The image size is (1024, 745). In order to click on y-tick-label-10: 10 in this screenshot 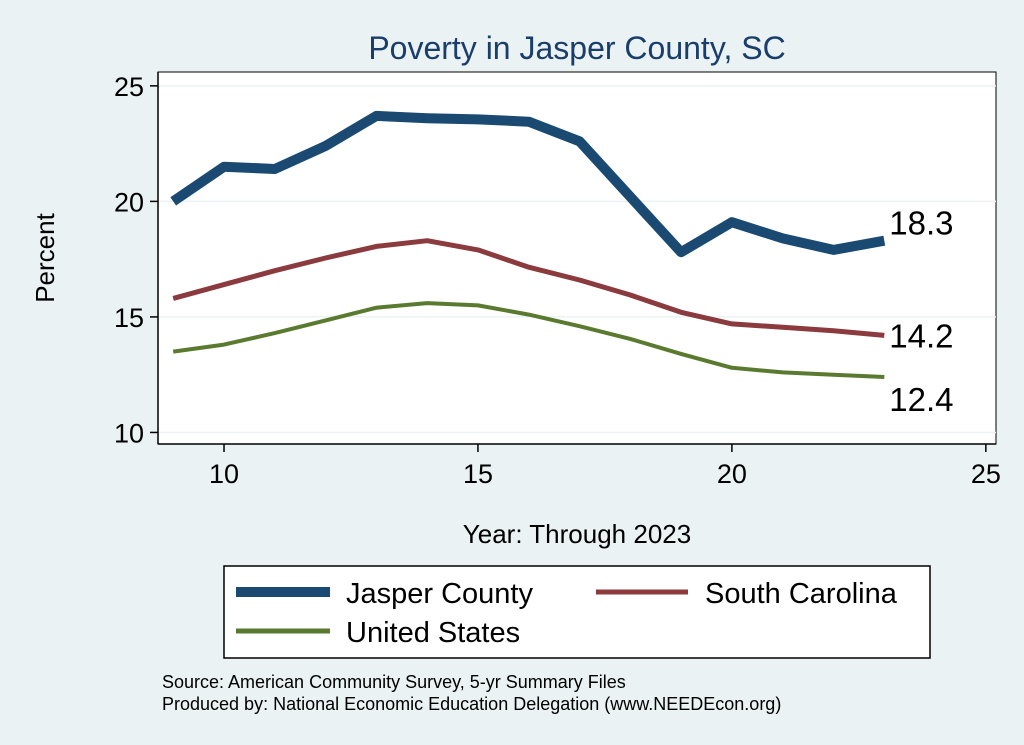, I will do `click(129, 433)`.